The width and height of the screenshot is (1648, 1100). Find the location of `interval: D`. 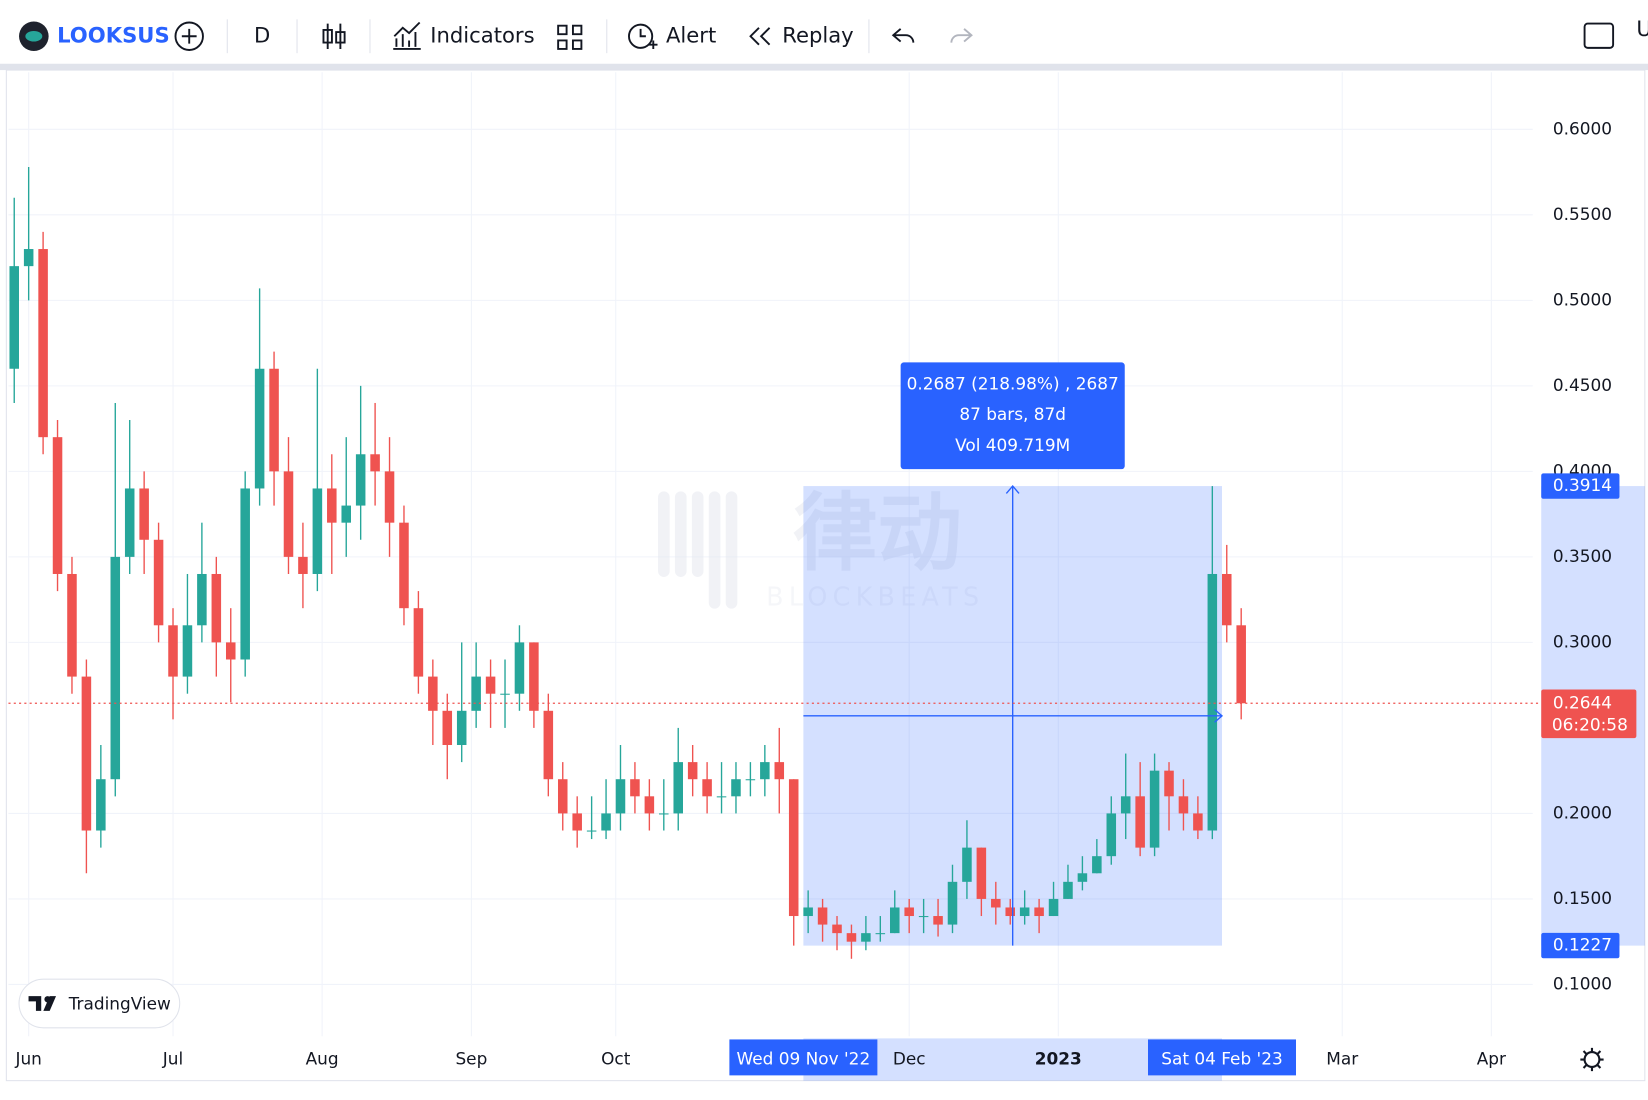

interval: D is located at coordinates (262, 34).